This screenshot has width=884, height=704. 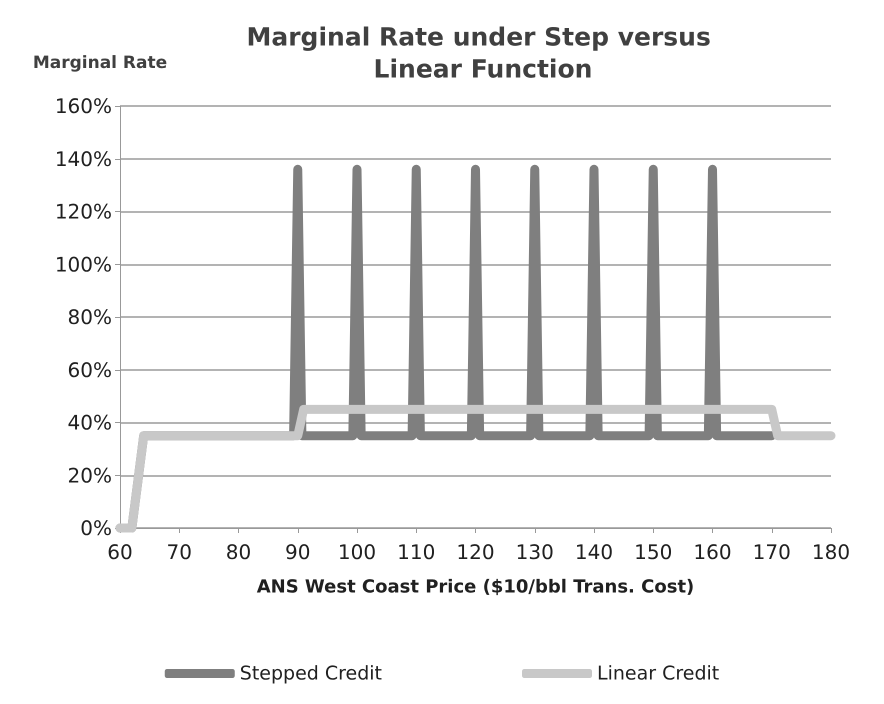 What do you see at coordinates (96, 528) in the screenshot?
I see `y-tick-label: 0%` at bounding box center [96, 528].